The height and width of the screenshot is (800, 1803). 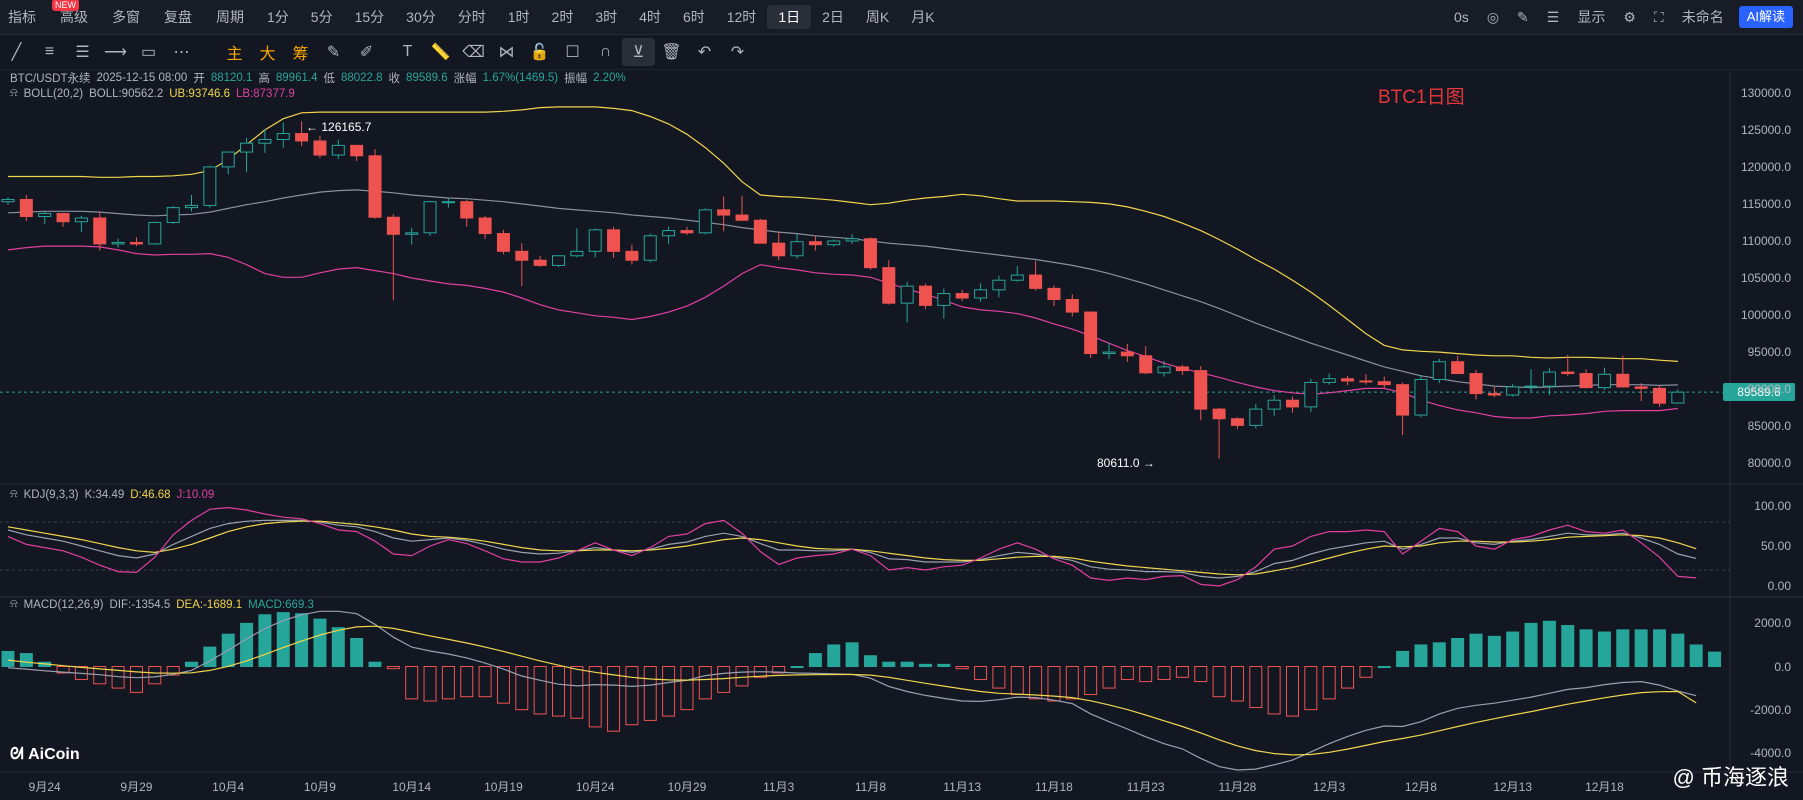 What do you see at coordinates (234, 54) in the screenshot?
I see `drawing-tool-6: 主` at bounding box center [234, 54].